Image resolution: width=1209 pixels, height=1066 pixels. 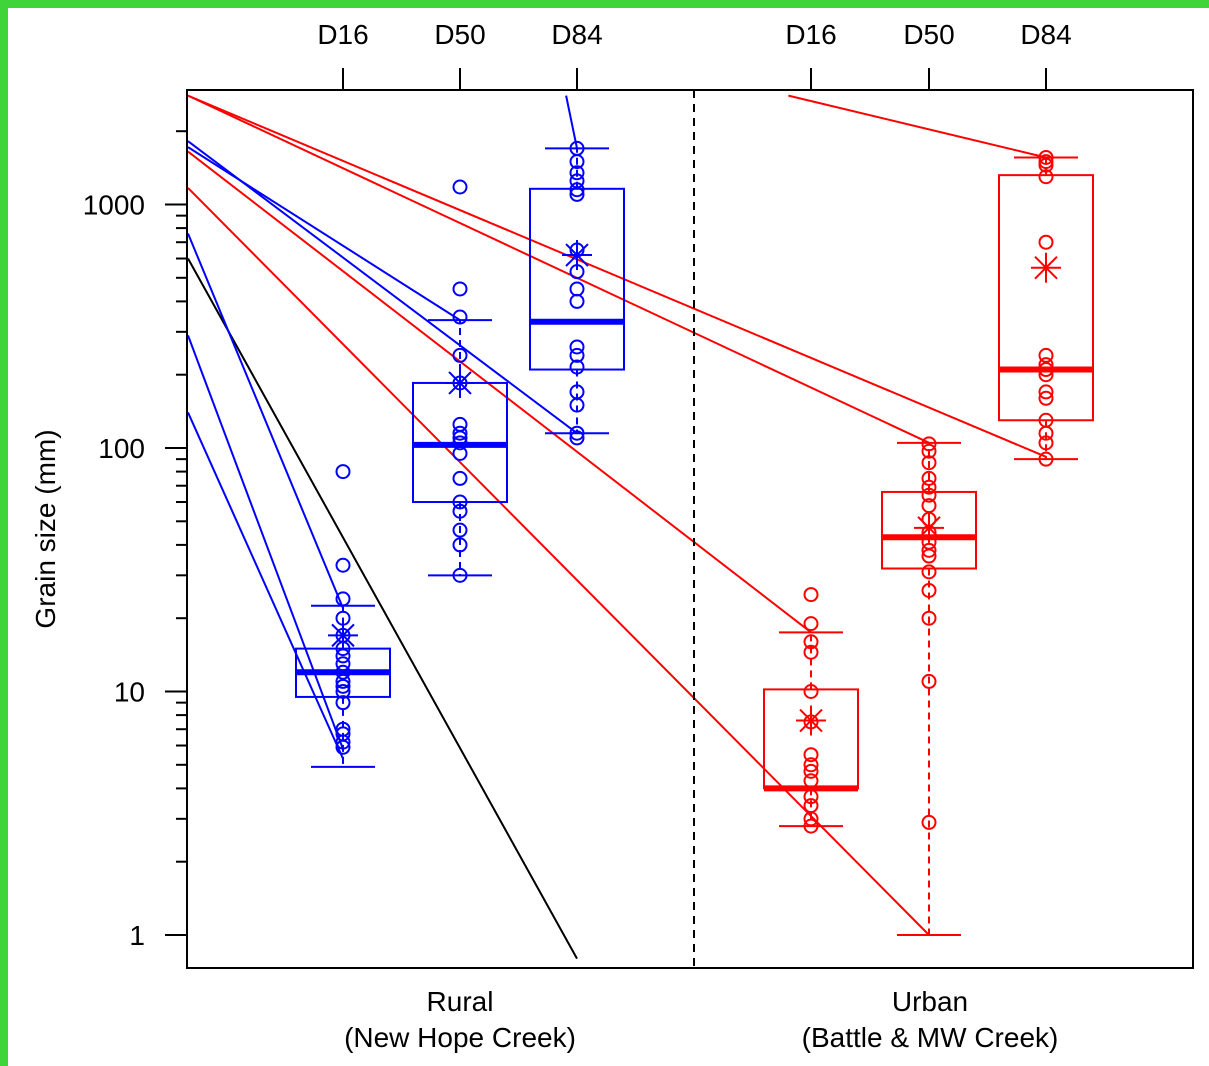 What do you see at coordinates (460, 1037) in the screenshot?
I see `group-sublabel-rural: (New Hope Creek)` at bounding box center [460, 1037].